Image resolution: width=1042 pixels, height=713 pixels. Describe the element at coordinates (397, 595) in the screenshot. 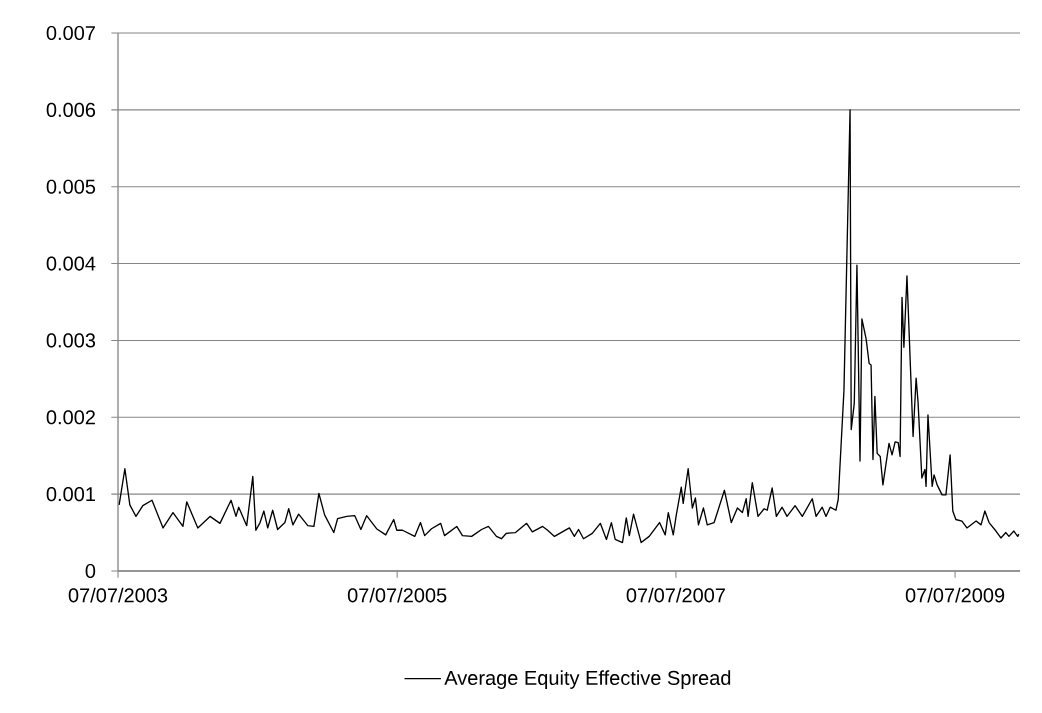

I see `x-tick-label: 07/07/2005` at that location.